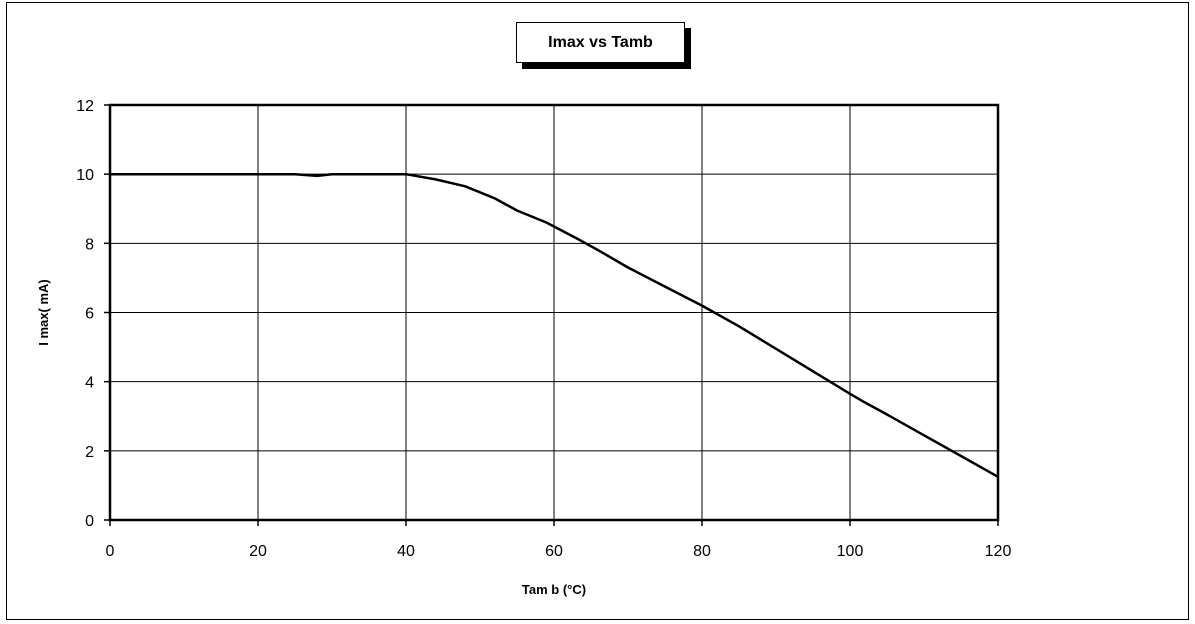 The image size is (1195, 624). Describe the element at coordinates (89, 452) in the screenshot. I see `y-tick-label: 2` at that location.